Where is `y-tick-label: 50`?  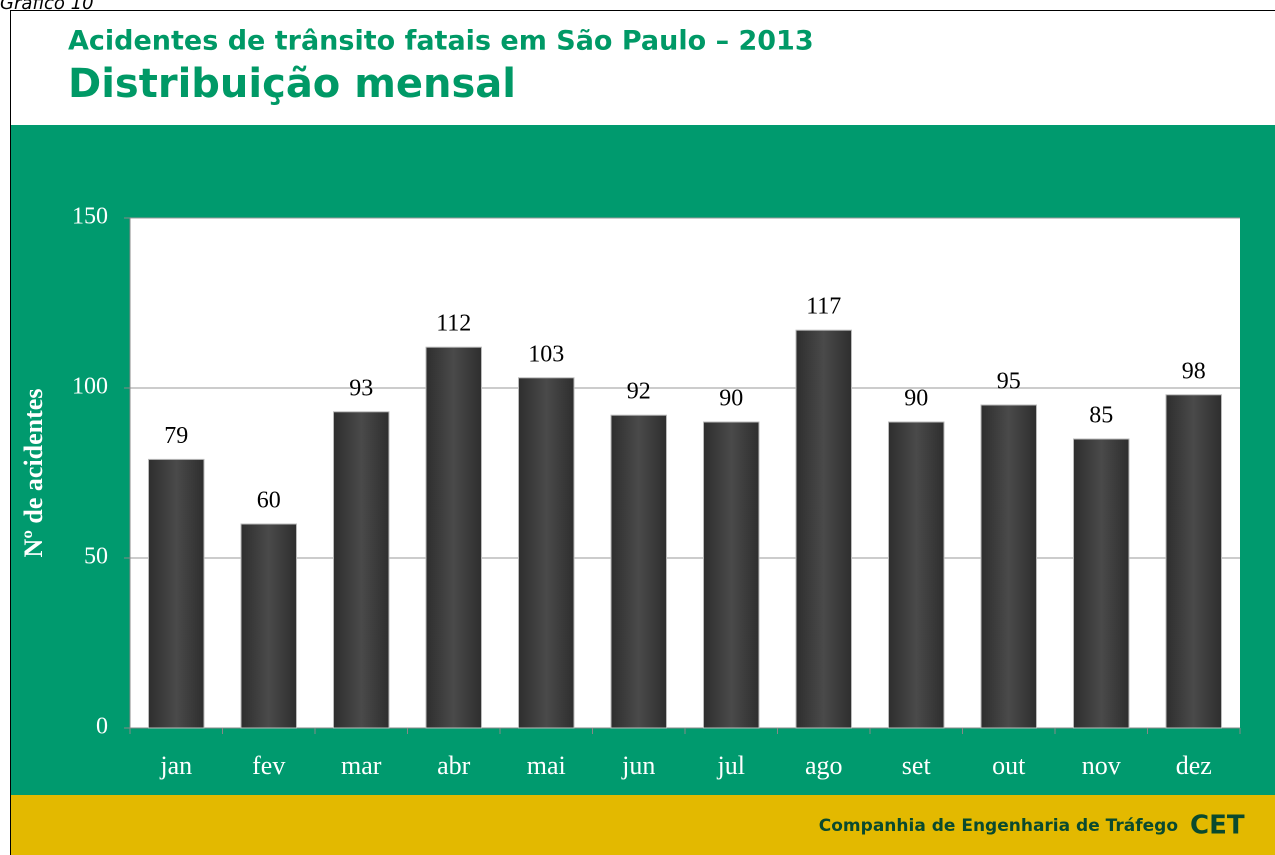 y-tick-label: 50 is located at coordinates (96, 557).